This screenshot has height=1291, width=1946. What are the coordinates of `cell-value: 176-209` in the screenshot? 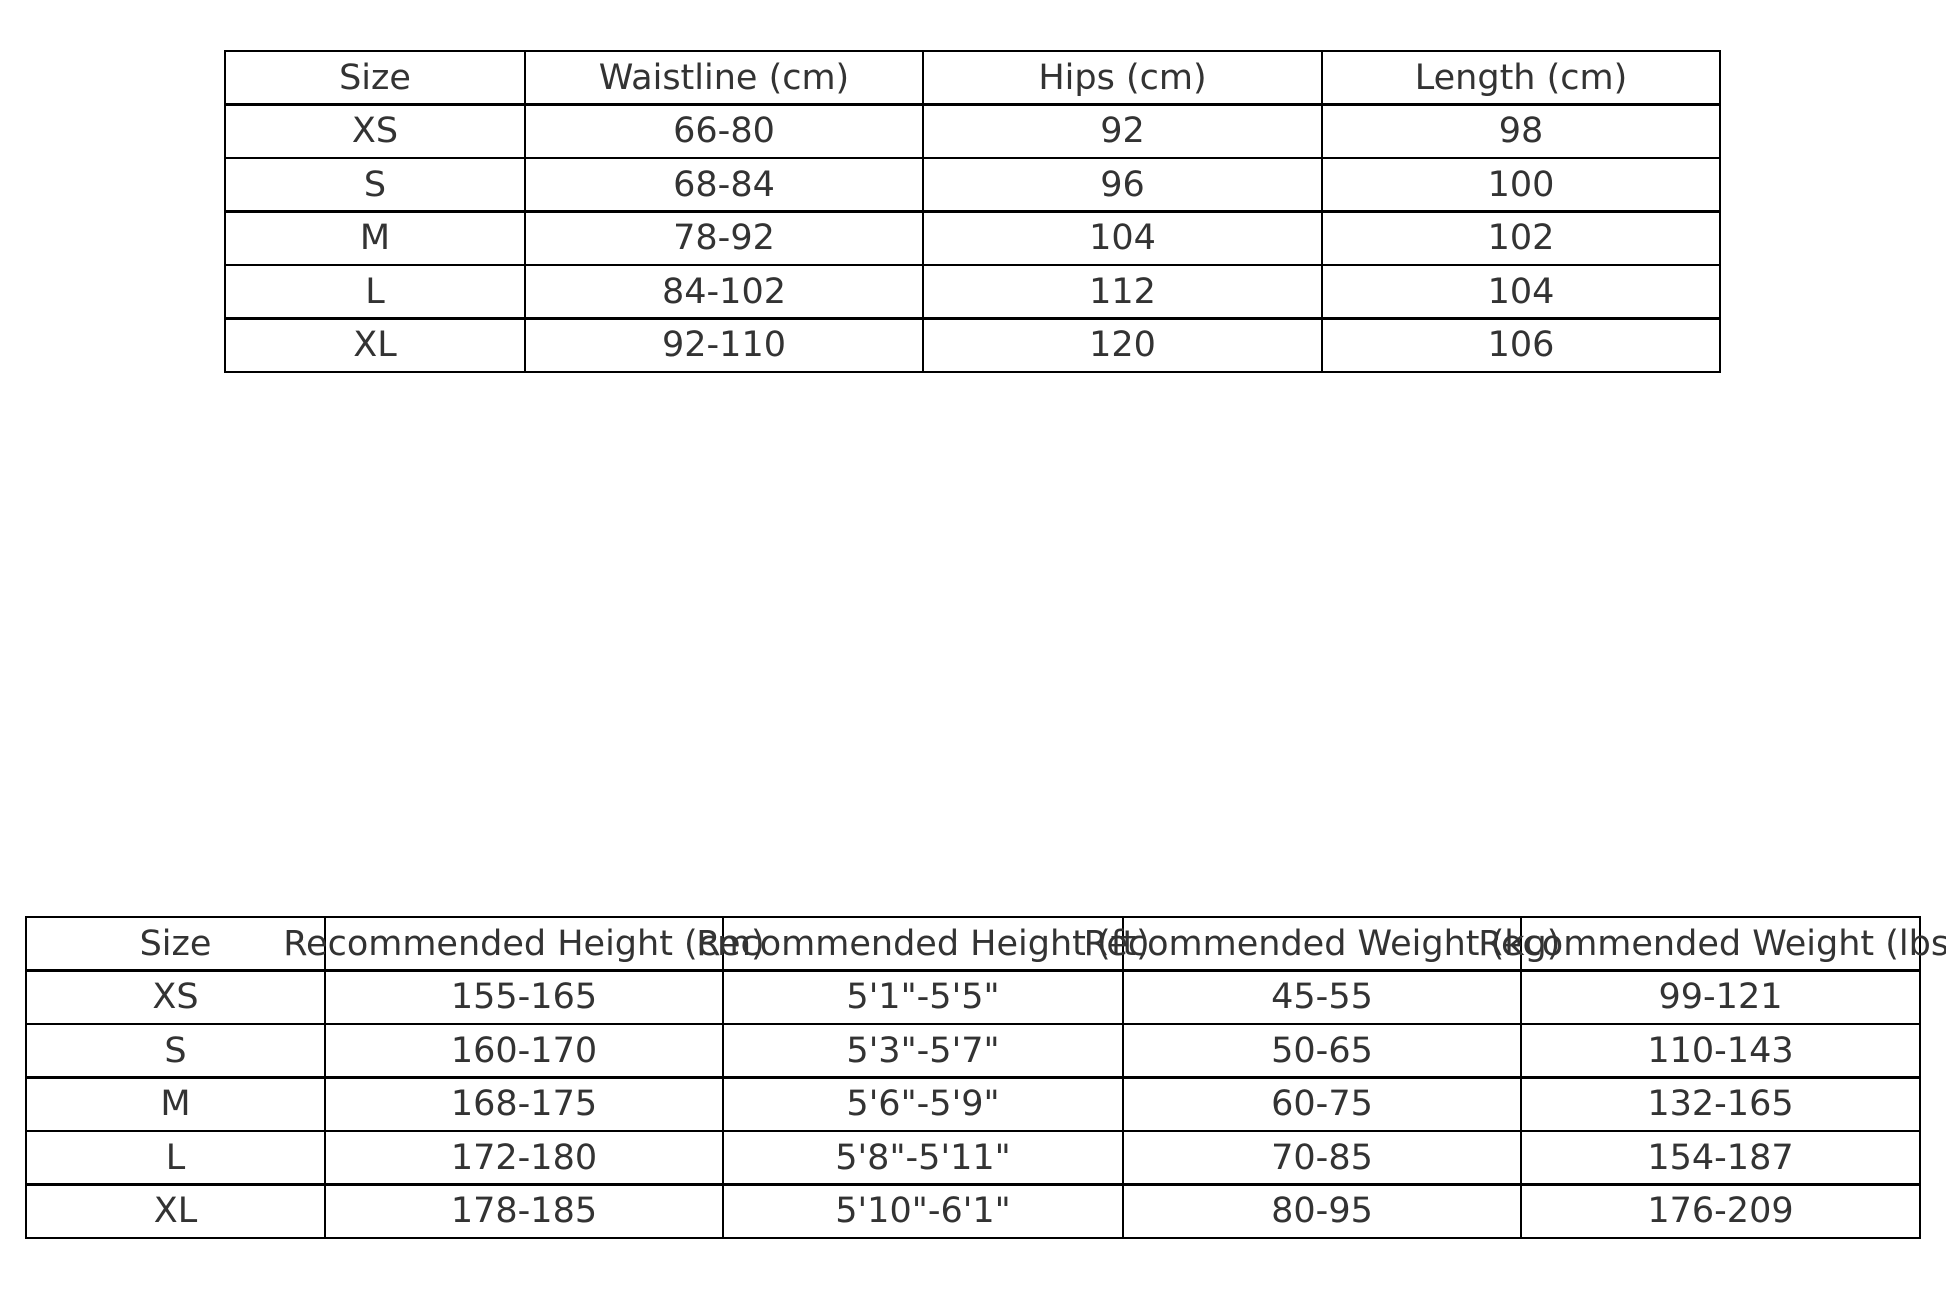 It's located at (1720, 1211).